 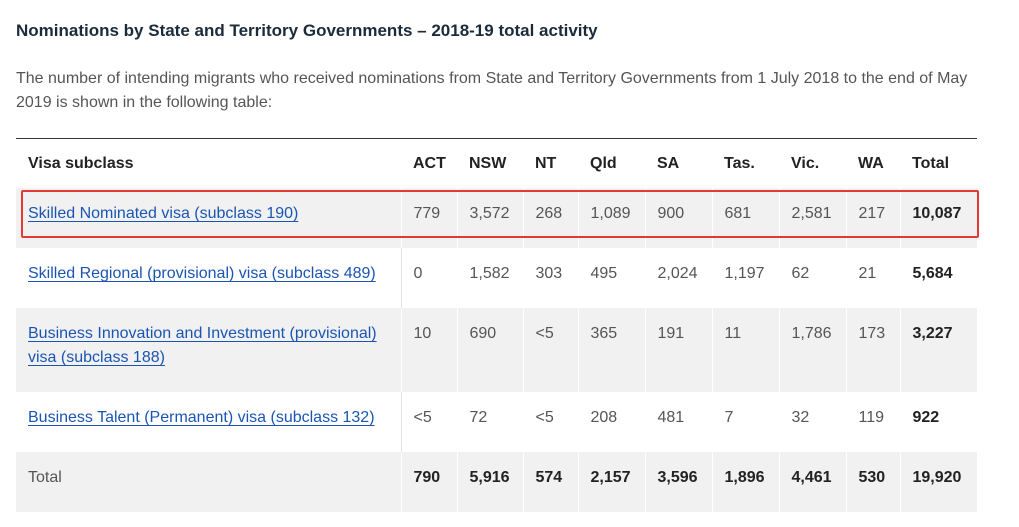 What do you see at coordinates (428, 350) in the screenshot?
I see `cell-act: 10` at bounding box center [428, 350].